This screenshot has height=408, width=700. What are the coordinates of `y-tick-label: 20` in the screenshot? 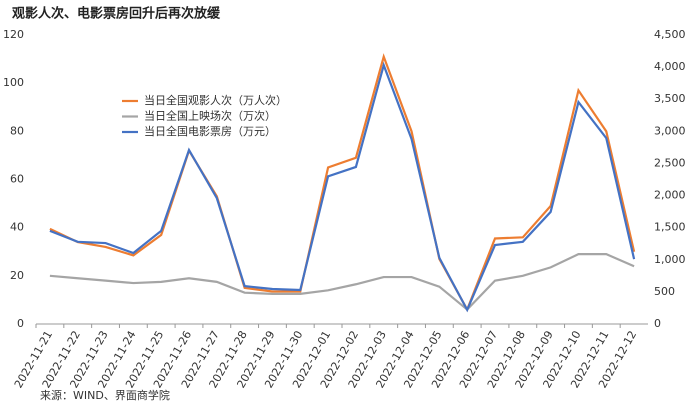 It's located at (17, 275).